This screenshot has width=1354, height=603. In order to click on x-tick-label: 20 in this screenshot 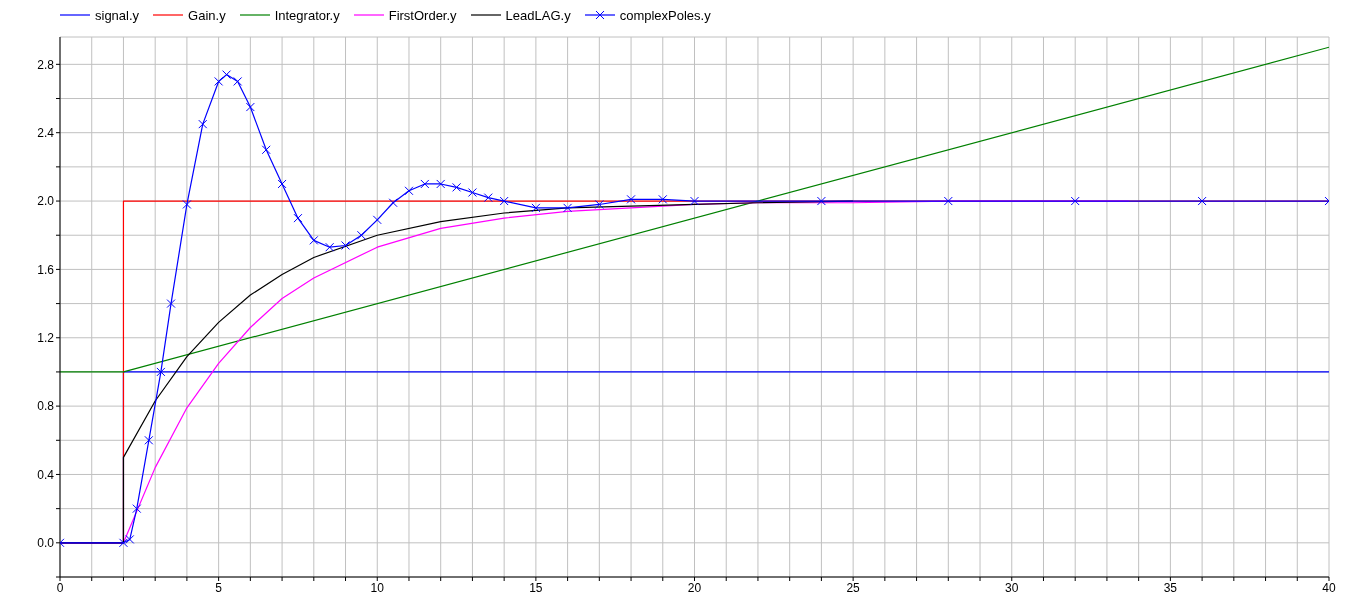, I will do `click(694, 587)`.